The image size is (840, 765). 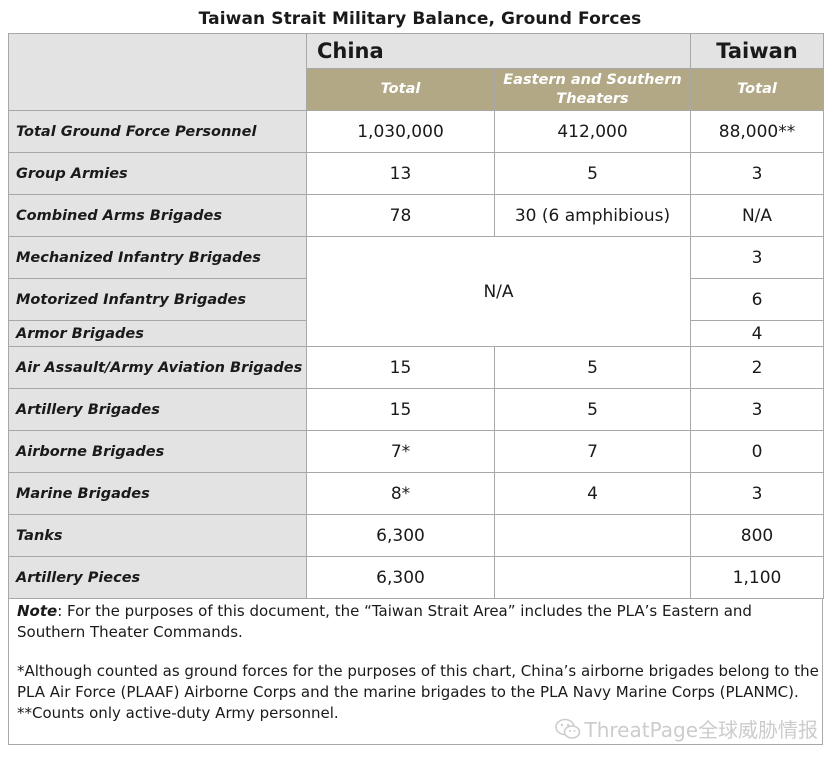 I want to click on table-row: Group Armies 13 5 3, so click(x=416, y=173).